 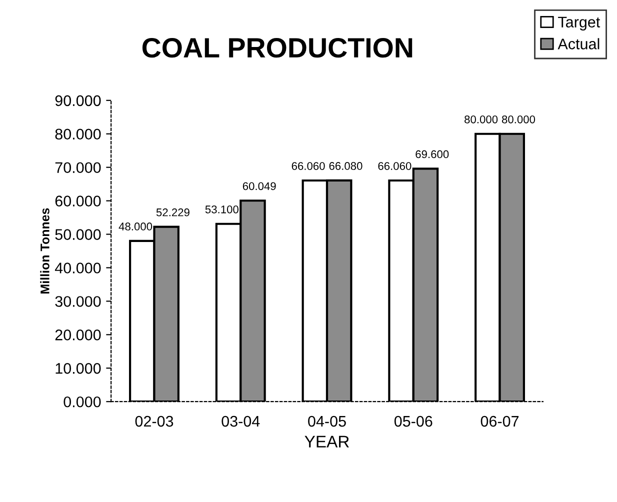 What do you see at coordinates (345, 166) in the screenshot?
I see `data-label: 66.080` at bounding box center [345, 166].